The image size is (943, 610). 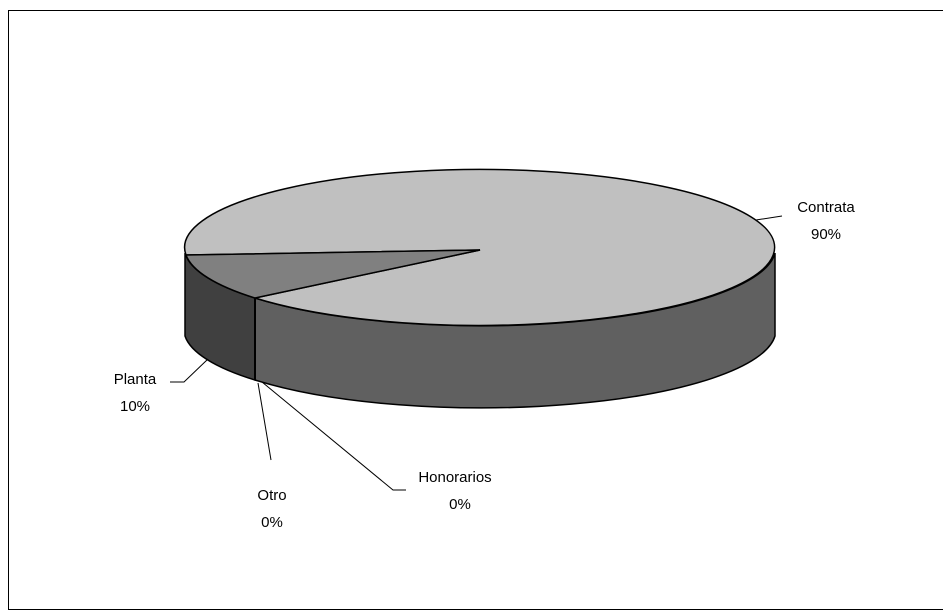 What do you see at coordinates (272, 522) in the screenshot?
I see `data-label-otro-pct: 0%` at bounding box center [272, 522].